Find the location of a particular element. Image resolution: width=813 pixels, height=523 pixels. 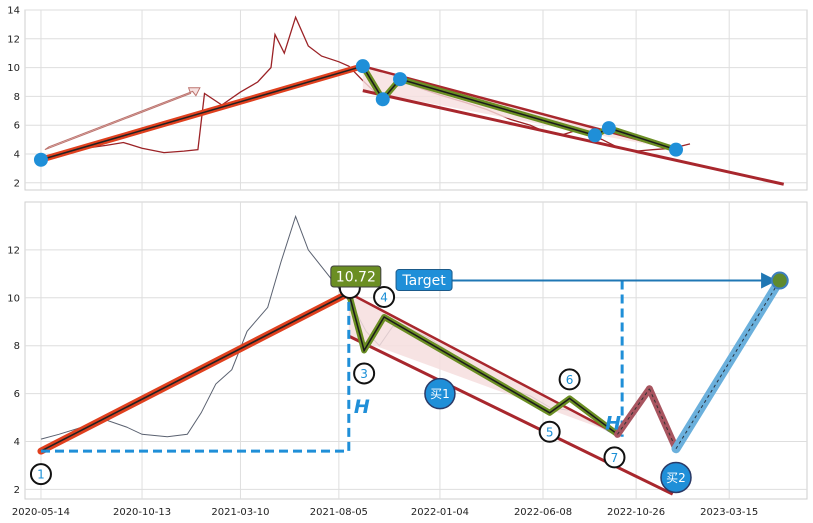

bottom-panel-ytick-label: 2 is located at coordinates (17, 490).